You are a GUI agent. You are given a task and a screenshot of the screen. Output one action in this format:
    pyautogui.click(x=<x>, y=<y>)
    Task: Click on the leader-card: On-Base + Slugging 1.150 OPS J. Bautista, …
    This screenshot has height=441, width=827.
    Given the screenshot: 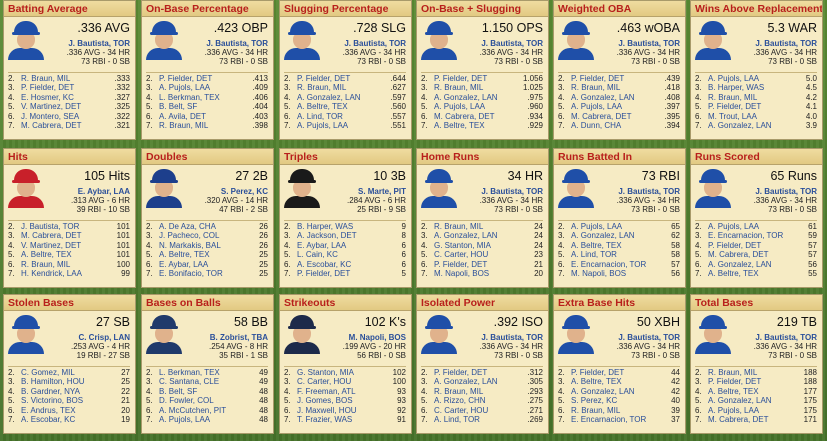 What is the action you would take?
    pyautogui.click(x=482, y=70)
    